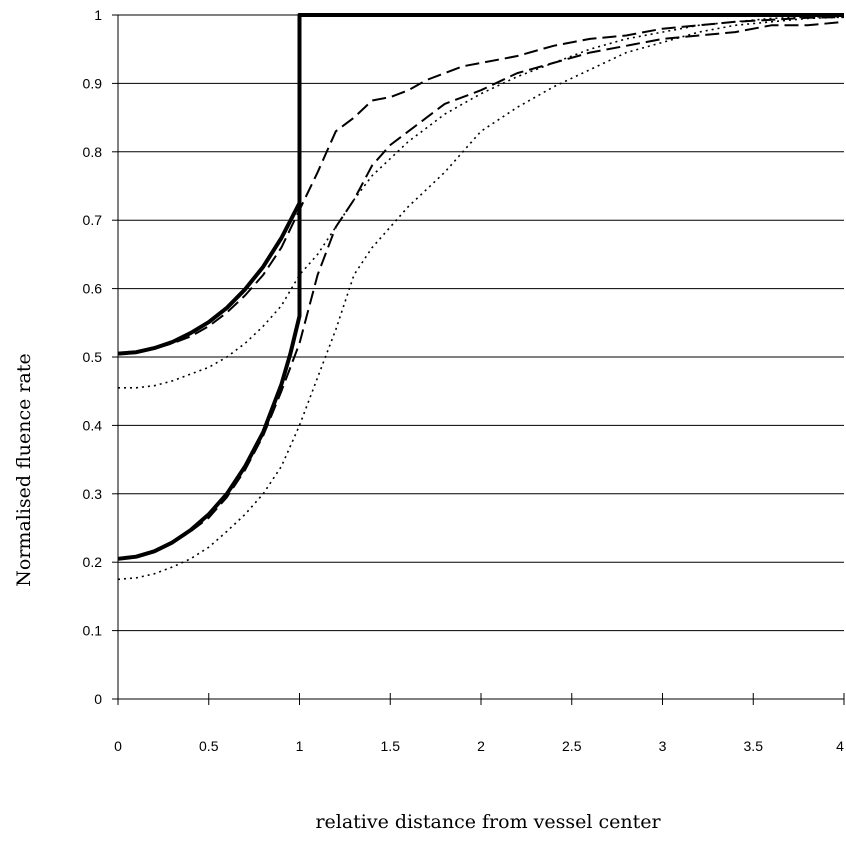 This screenshot has width=846, height=855. Describe the element at coordinates (488, 822) in the screenshot. I see `x-axis-title: relative distance from vessel center` at that location.